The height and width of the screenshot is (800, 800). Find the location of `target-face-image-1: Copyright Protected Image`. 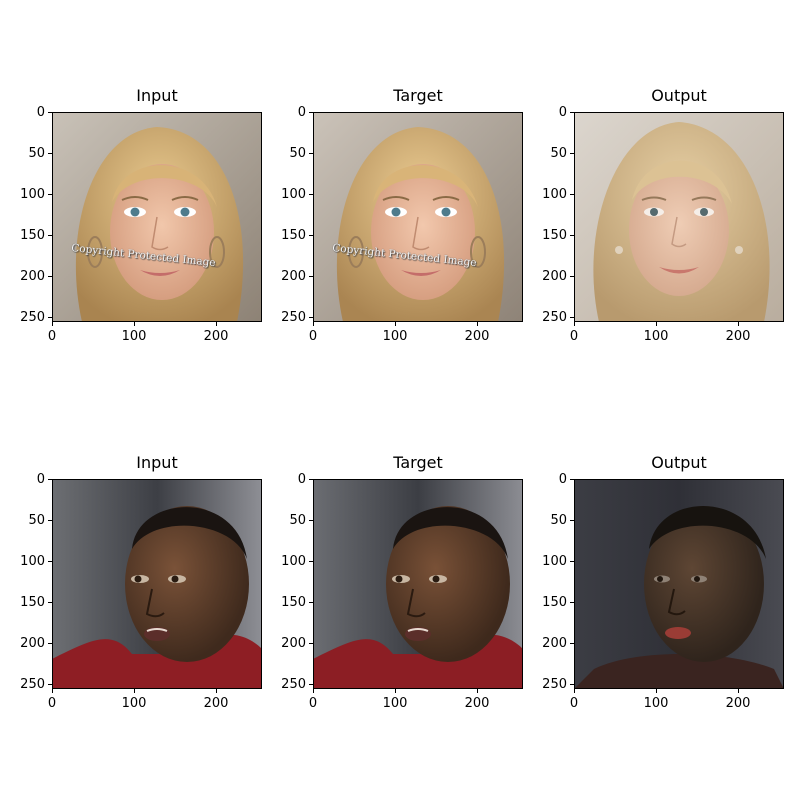

target-face-image-1: Copyright Protected Image is located at coordinates (418, 217).